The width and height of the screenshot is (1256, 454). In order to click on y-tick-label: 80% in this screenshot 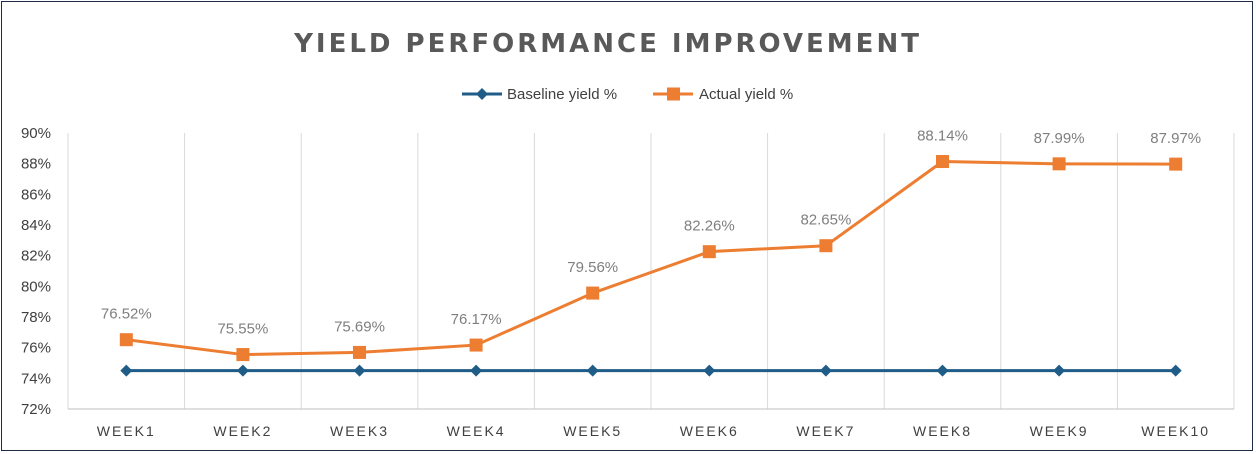, I will do `click(36, 286)`.